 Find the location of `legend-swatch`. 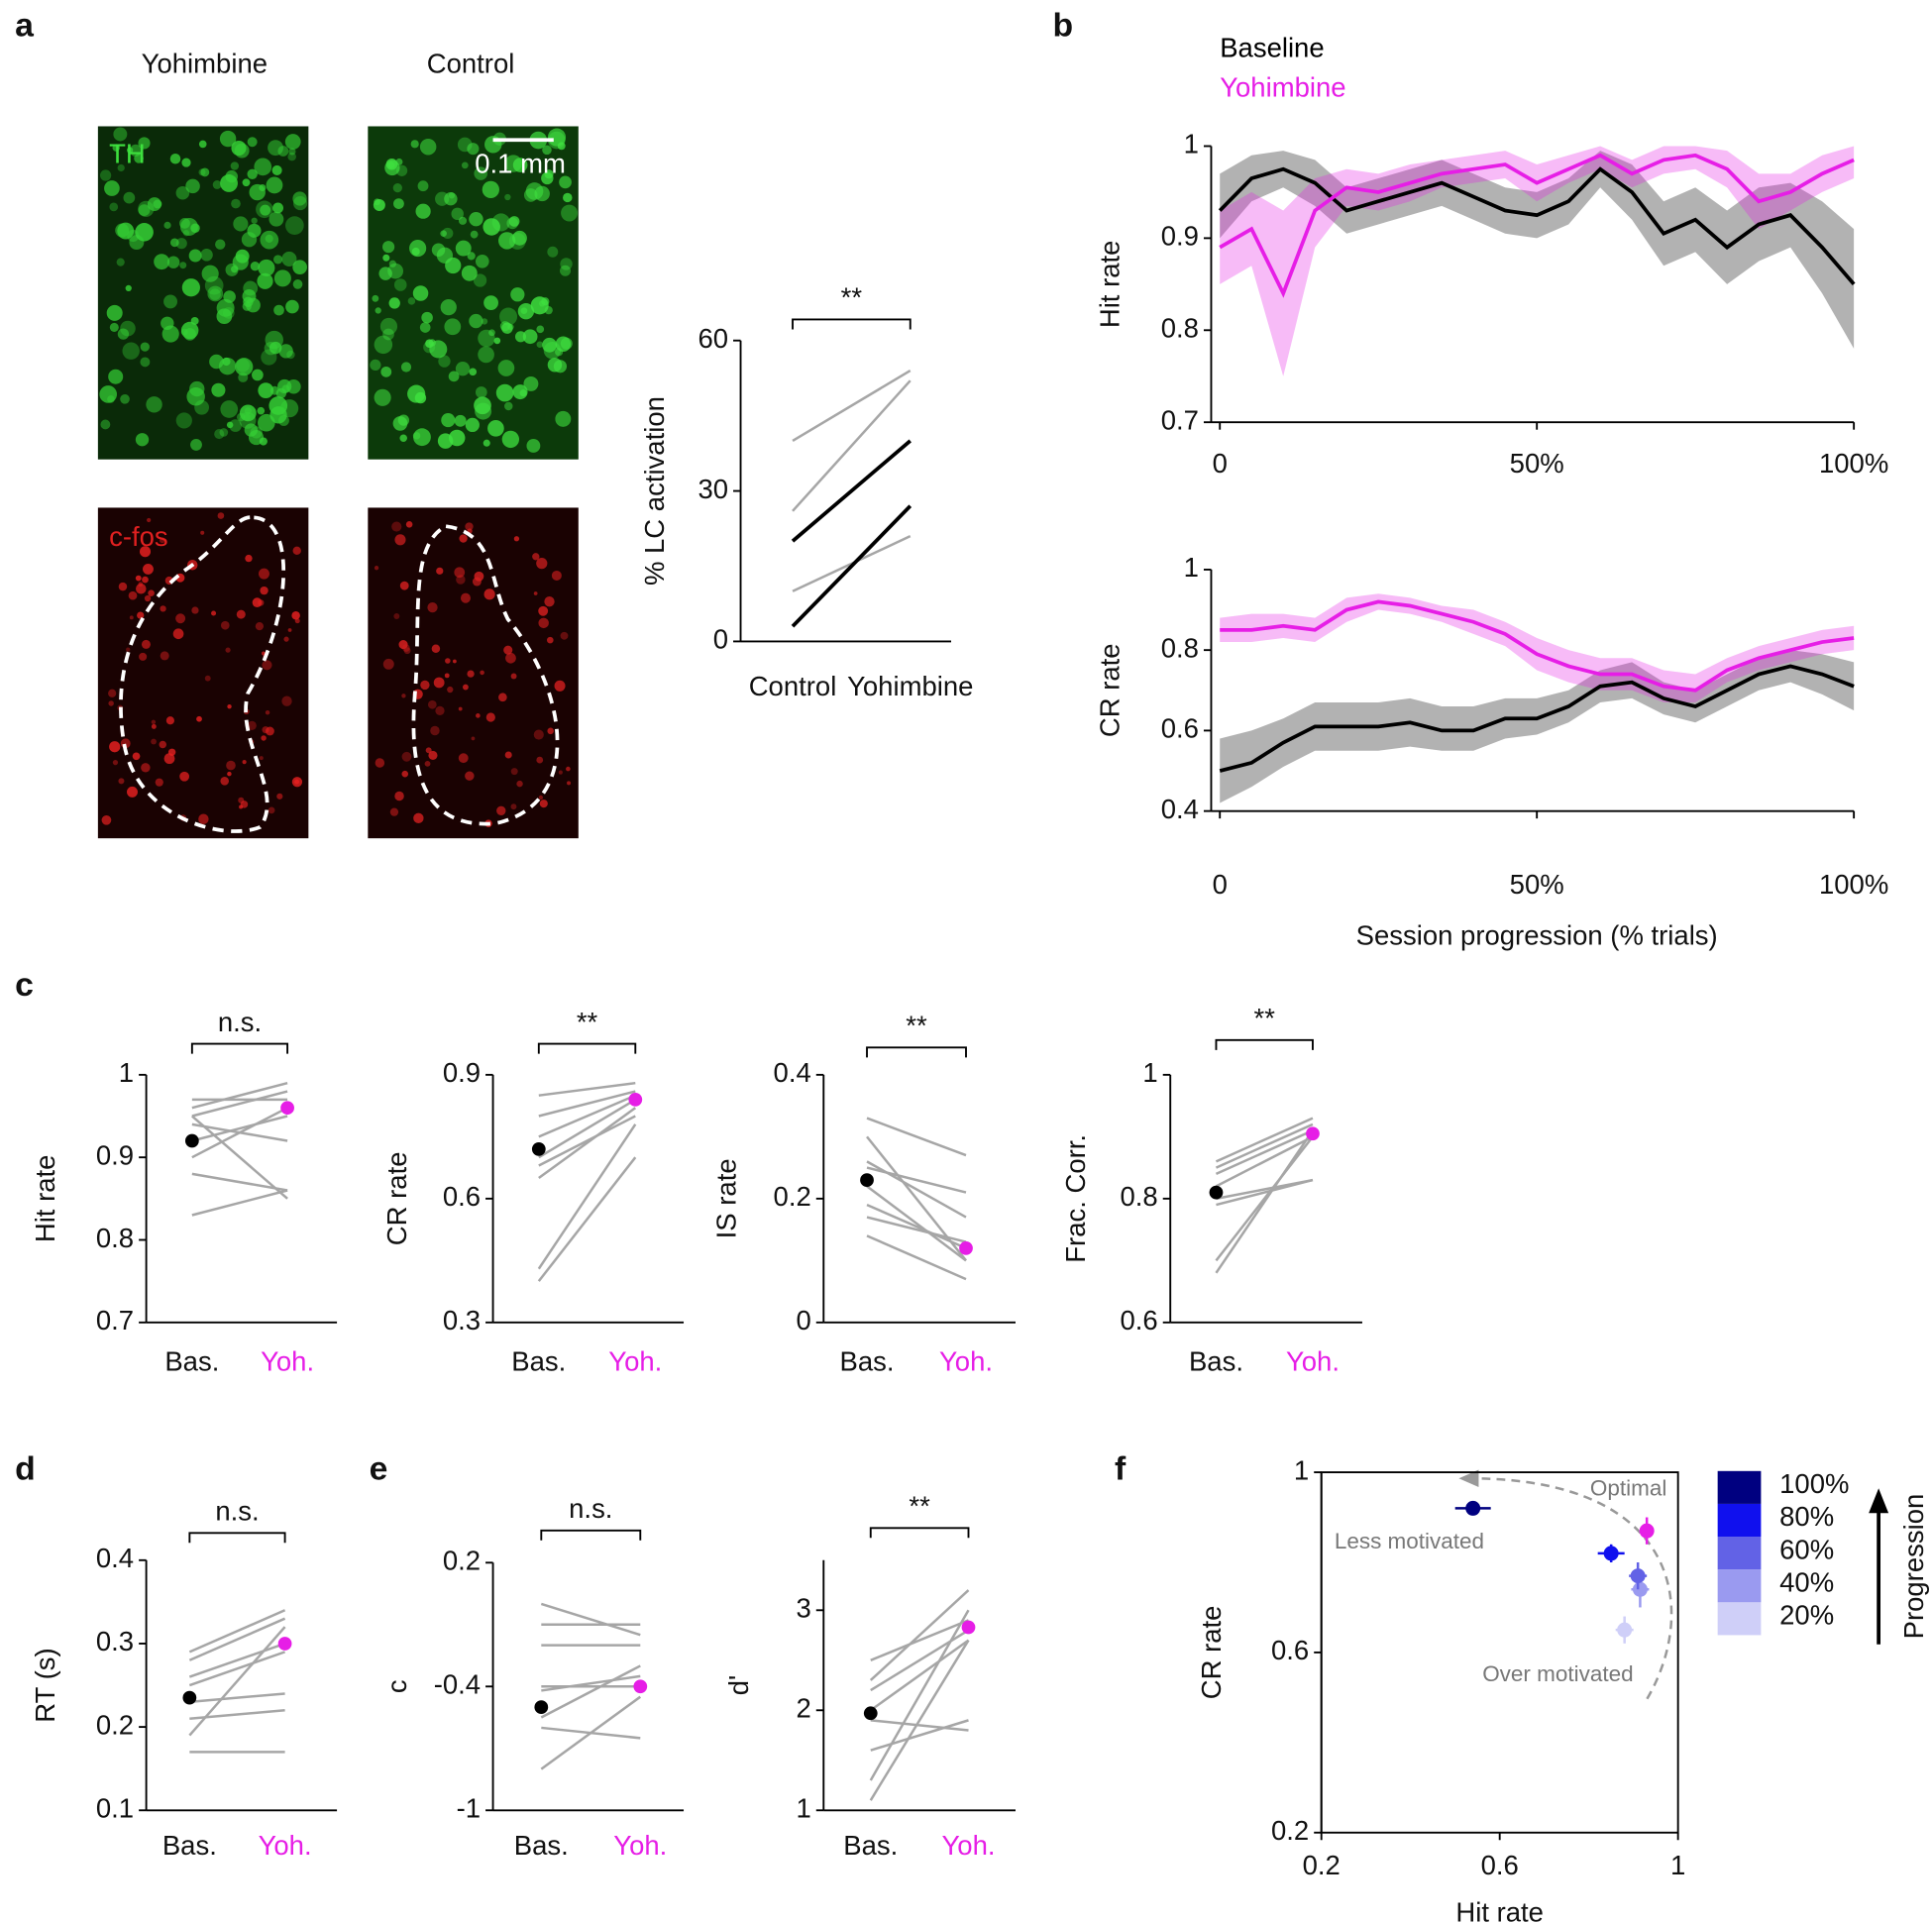

legend-swatch is located at coordinates (1739, 1487).